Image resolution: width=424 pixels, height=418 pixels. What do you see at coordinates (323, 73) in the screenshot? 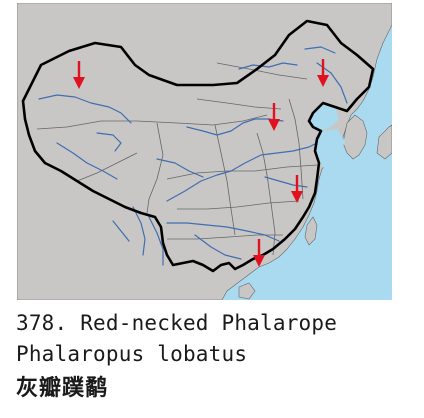
I see `marker-heilongjiang-arrow-icon` at bounding box center [323, 73].